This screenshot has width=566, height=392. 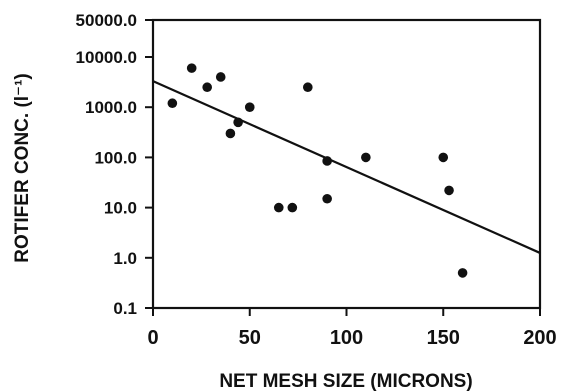 What do you see at coordinates (22, 167) in the screenshot?
I see `y-axis-title: ROTIFER CONC. (l⁻¹)` at bounding box center [22, 167].